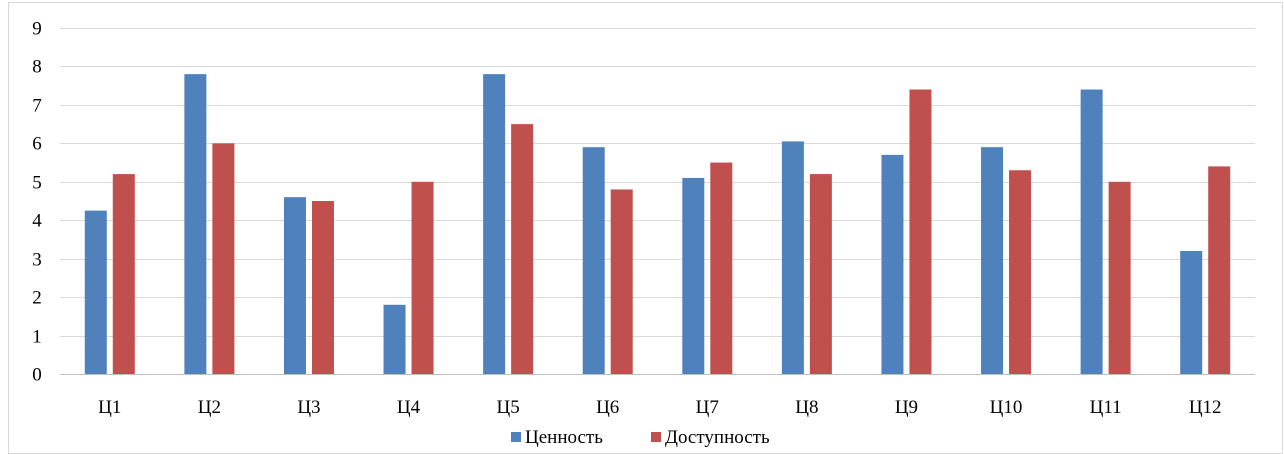 Image resolution: width=1284 pixels, height=454 pixels. What do you see at coordinates (1106, 407) in the screenshot?
I see `x-tick-label: Ц11` at bounding box center [1106, 407].